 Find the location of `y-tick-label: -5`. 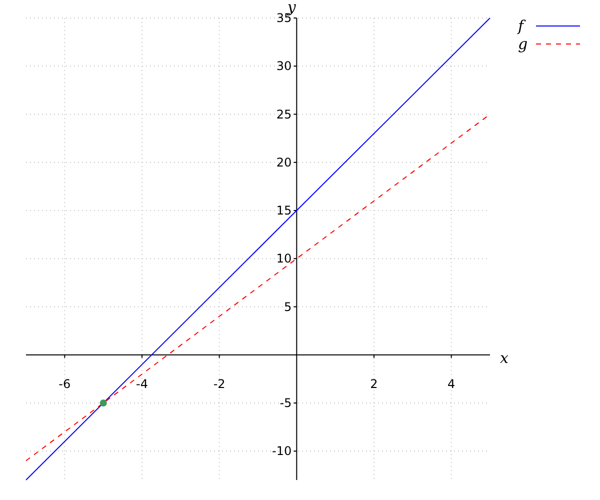

y-tick-label: -5 is located at coordinates (286, 403).